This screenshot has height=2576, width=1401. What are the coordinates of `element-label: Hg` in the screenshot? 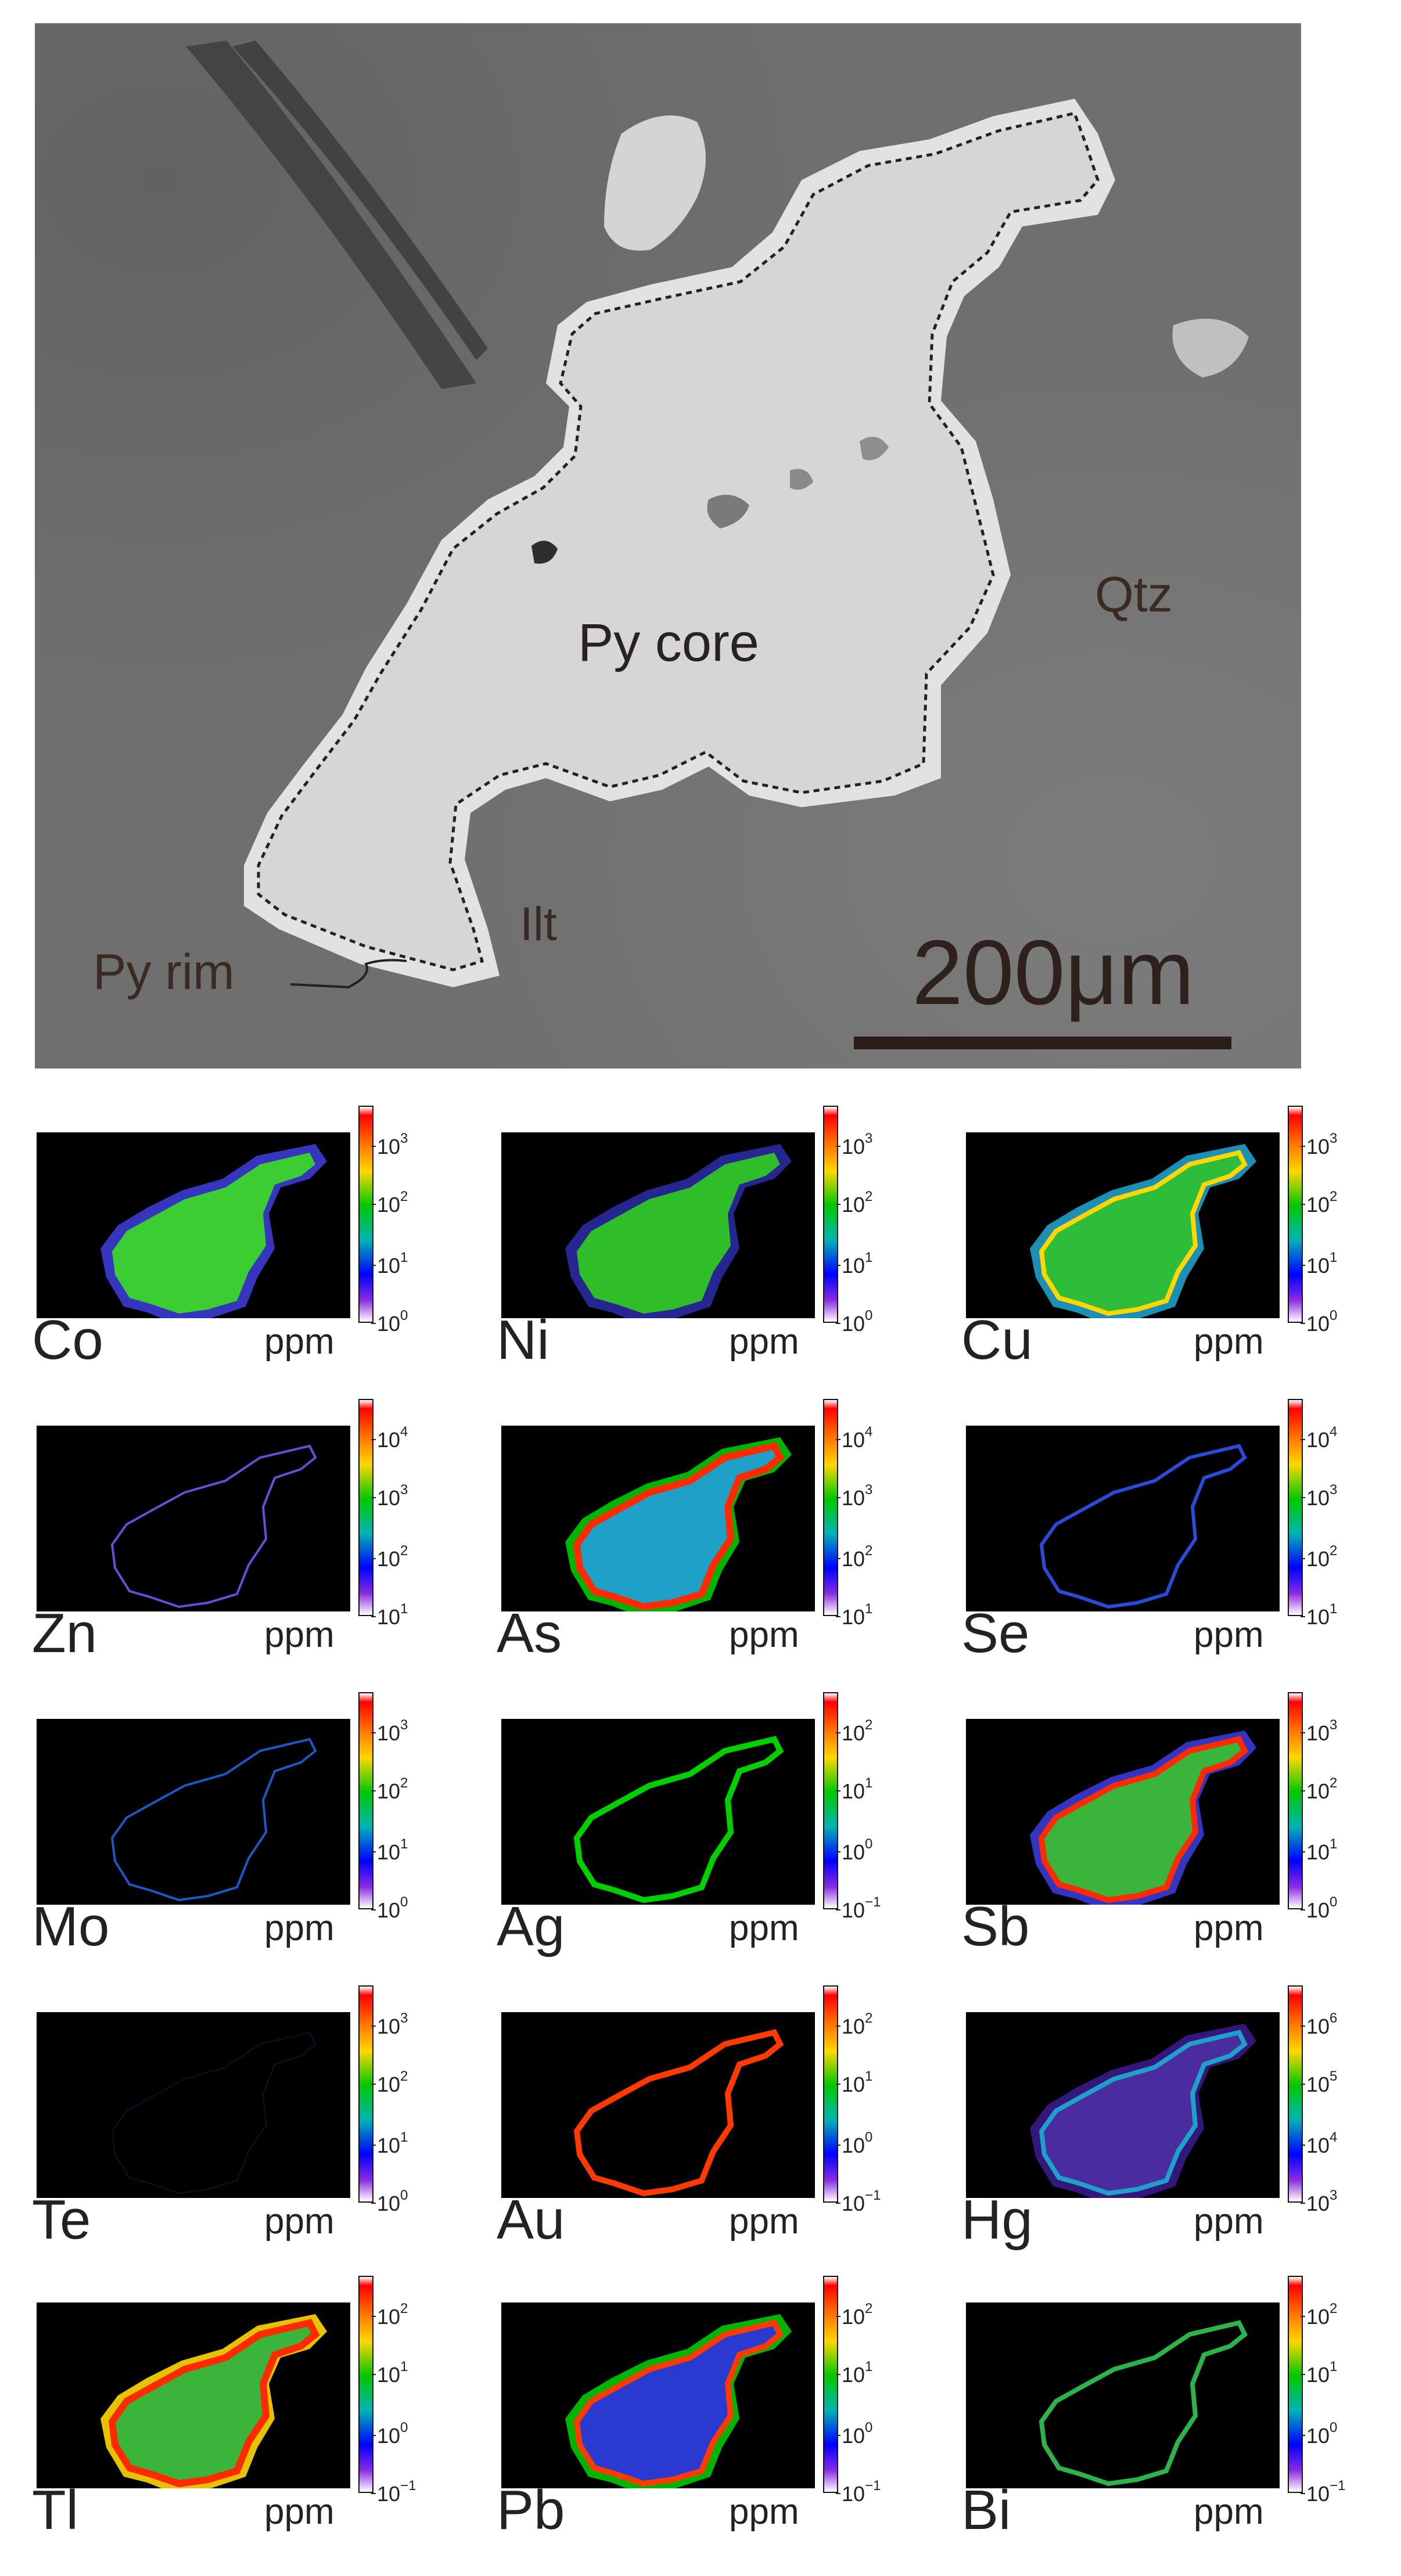 It's located at (997, 2220).